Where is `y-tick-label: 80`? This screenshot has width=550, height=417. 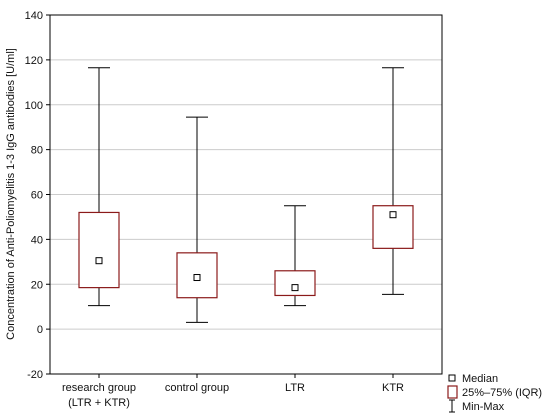
y-tick-label: 80 is located at coordinates (37, 151).